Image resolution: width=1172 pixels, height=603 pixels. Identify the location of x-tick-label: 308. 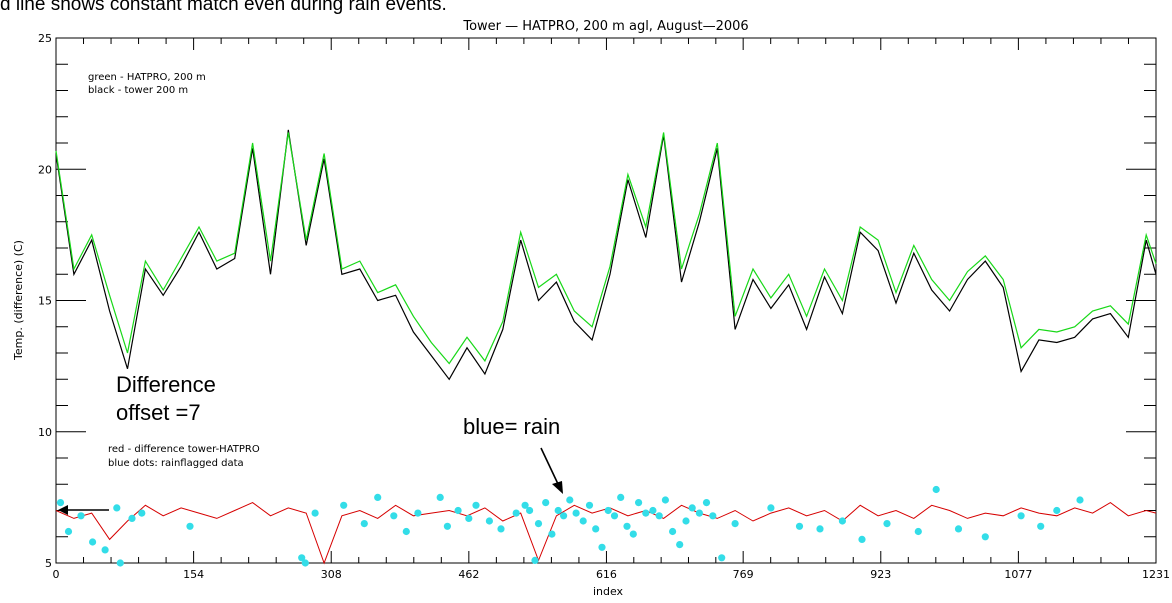
(331, 574).